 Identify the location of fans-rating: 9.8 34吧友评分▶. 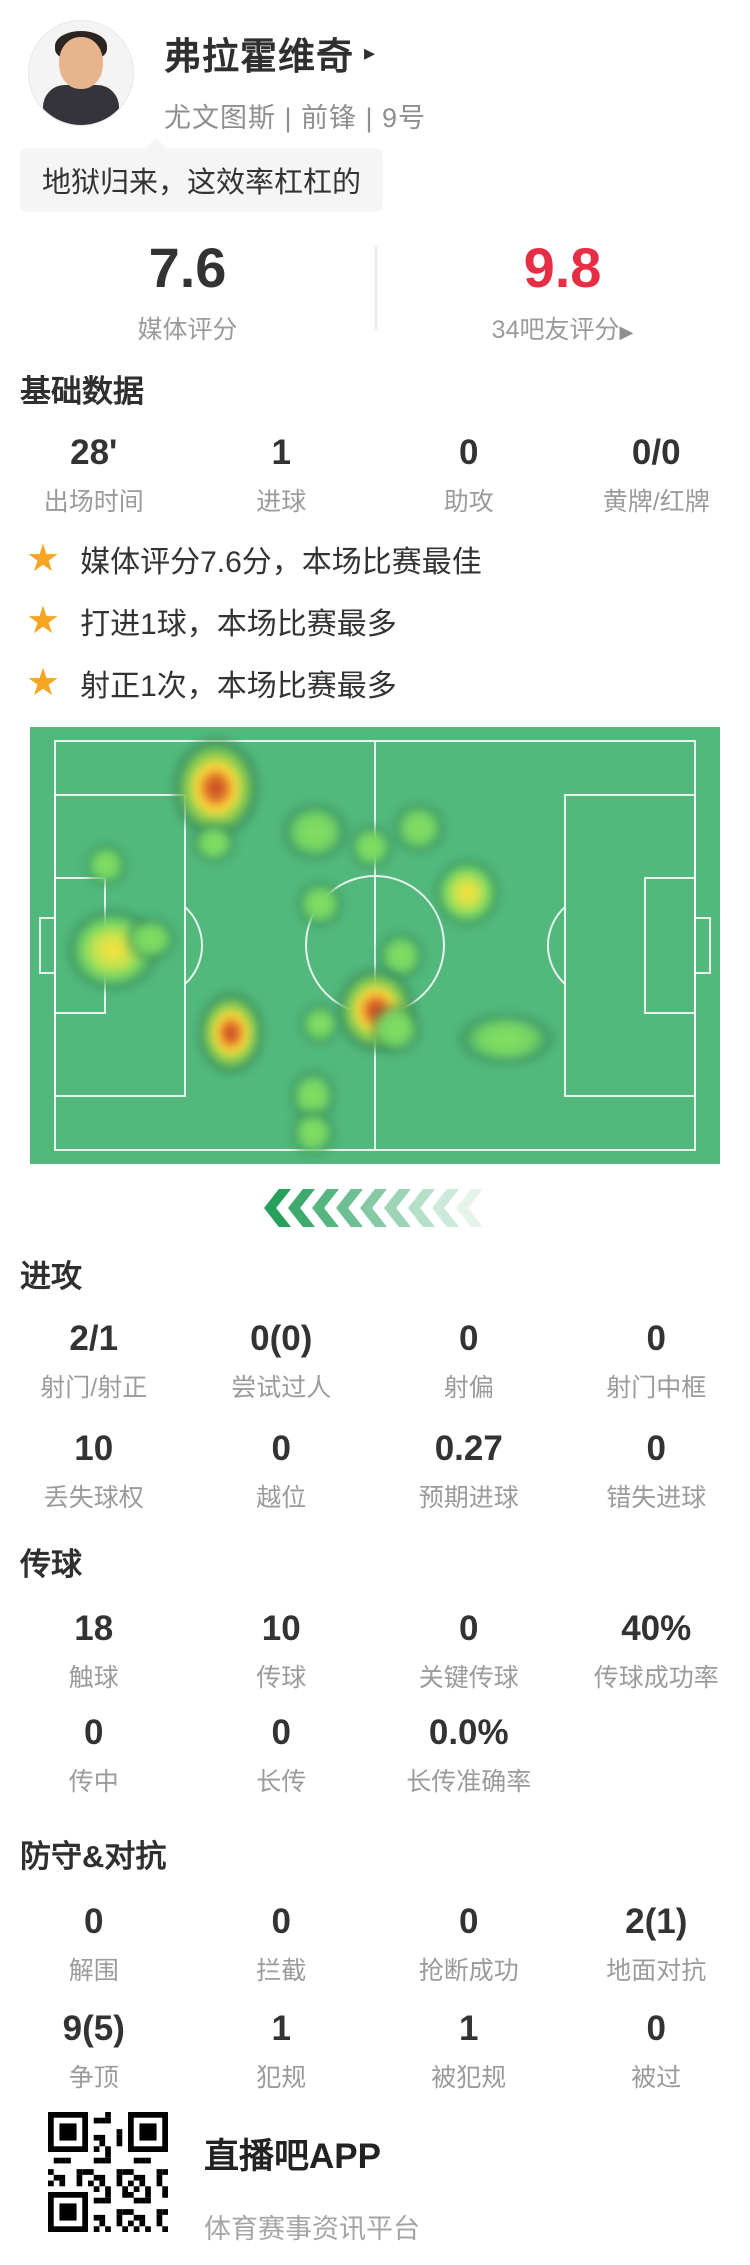
(562, 292).